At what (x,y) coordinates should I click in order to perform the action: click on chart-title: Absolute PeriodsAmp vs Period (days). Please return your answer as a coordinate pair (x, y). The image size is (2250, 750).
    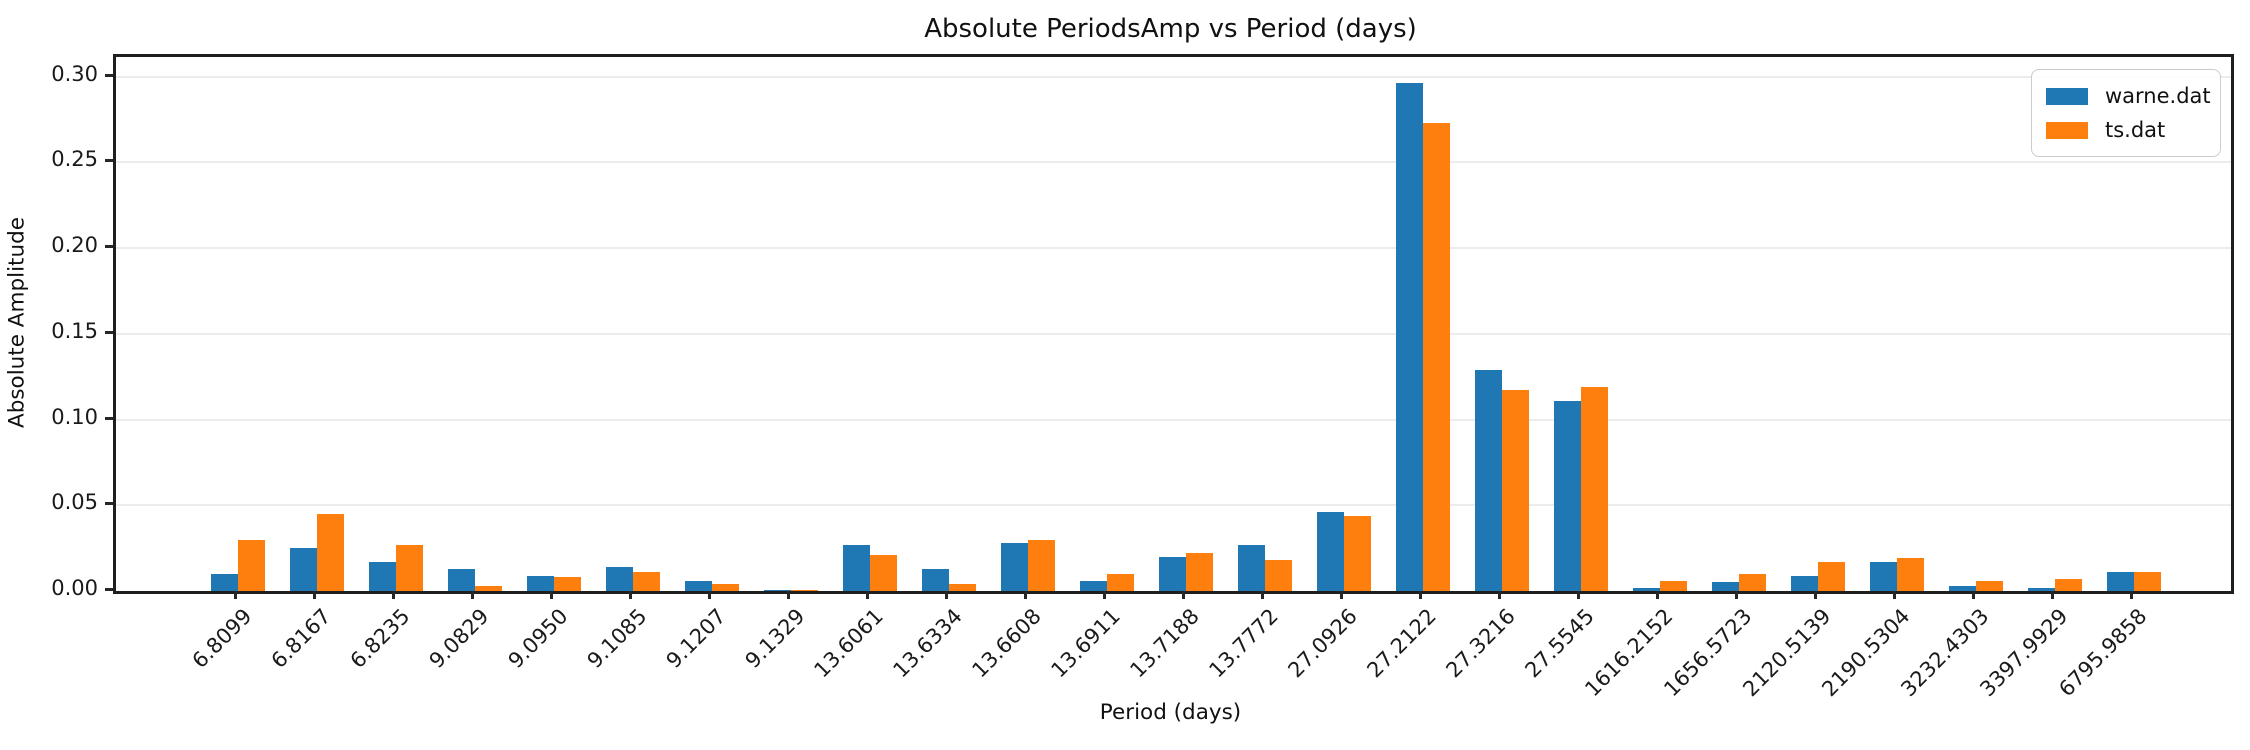
    Looking at the image, I should click on (1170, 29).